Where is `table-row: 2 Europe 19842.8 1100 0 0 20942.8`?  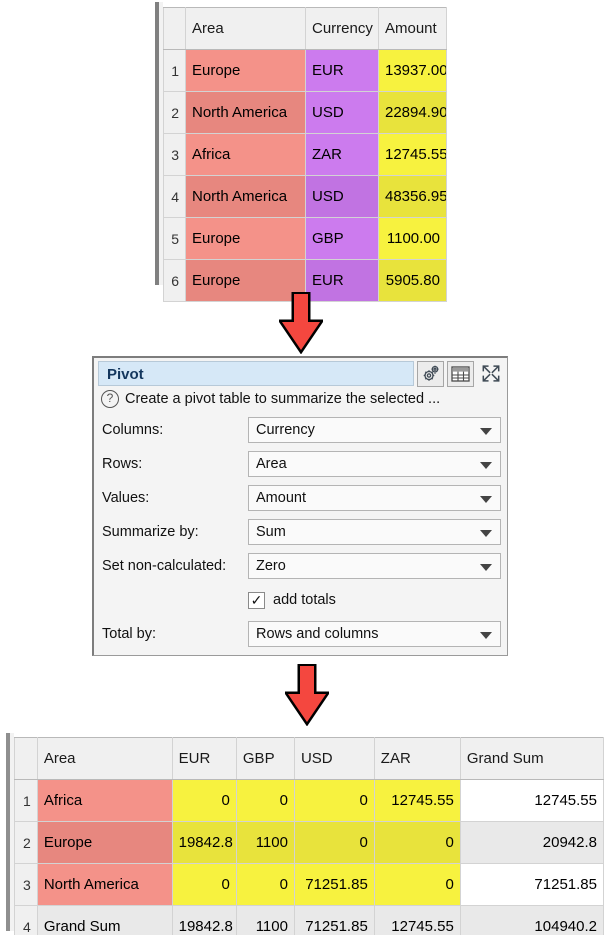
table-row: 2 Europe 19842.8 1100 0 0 20942.8 is located at coordinates (309, 842).